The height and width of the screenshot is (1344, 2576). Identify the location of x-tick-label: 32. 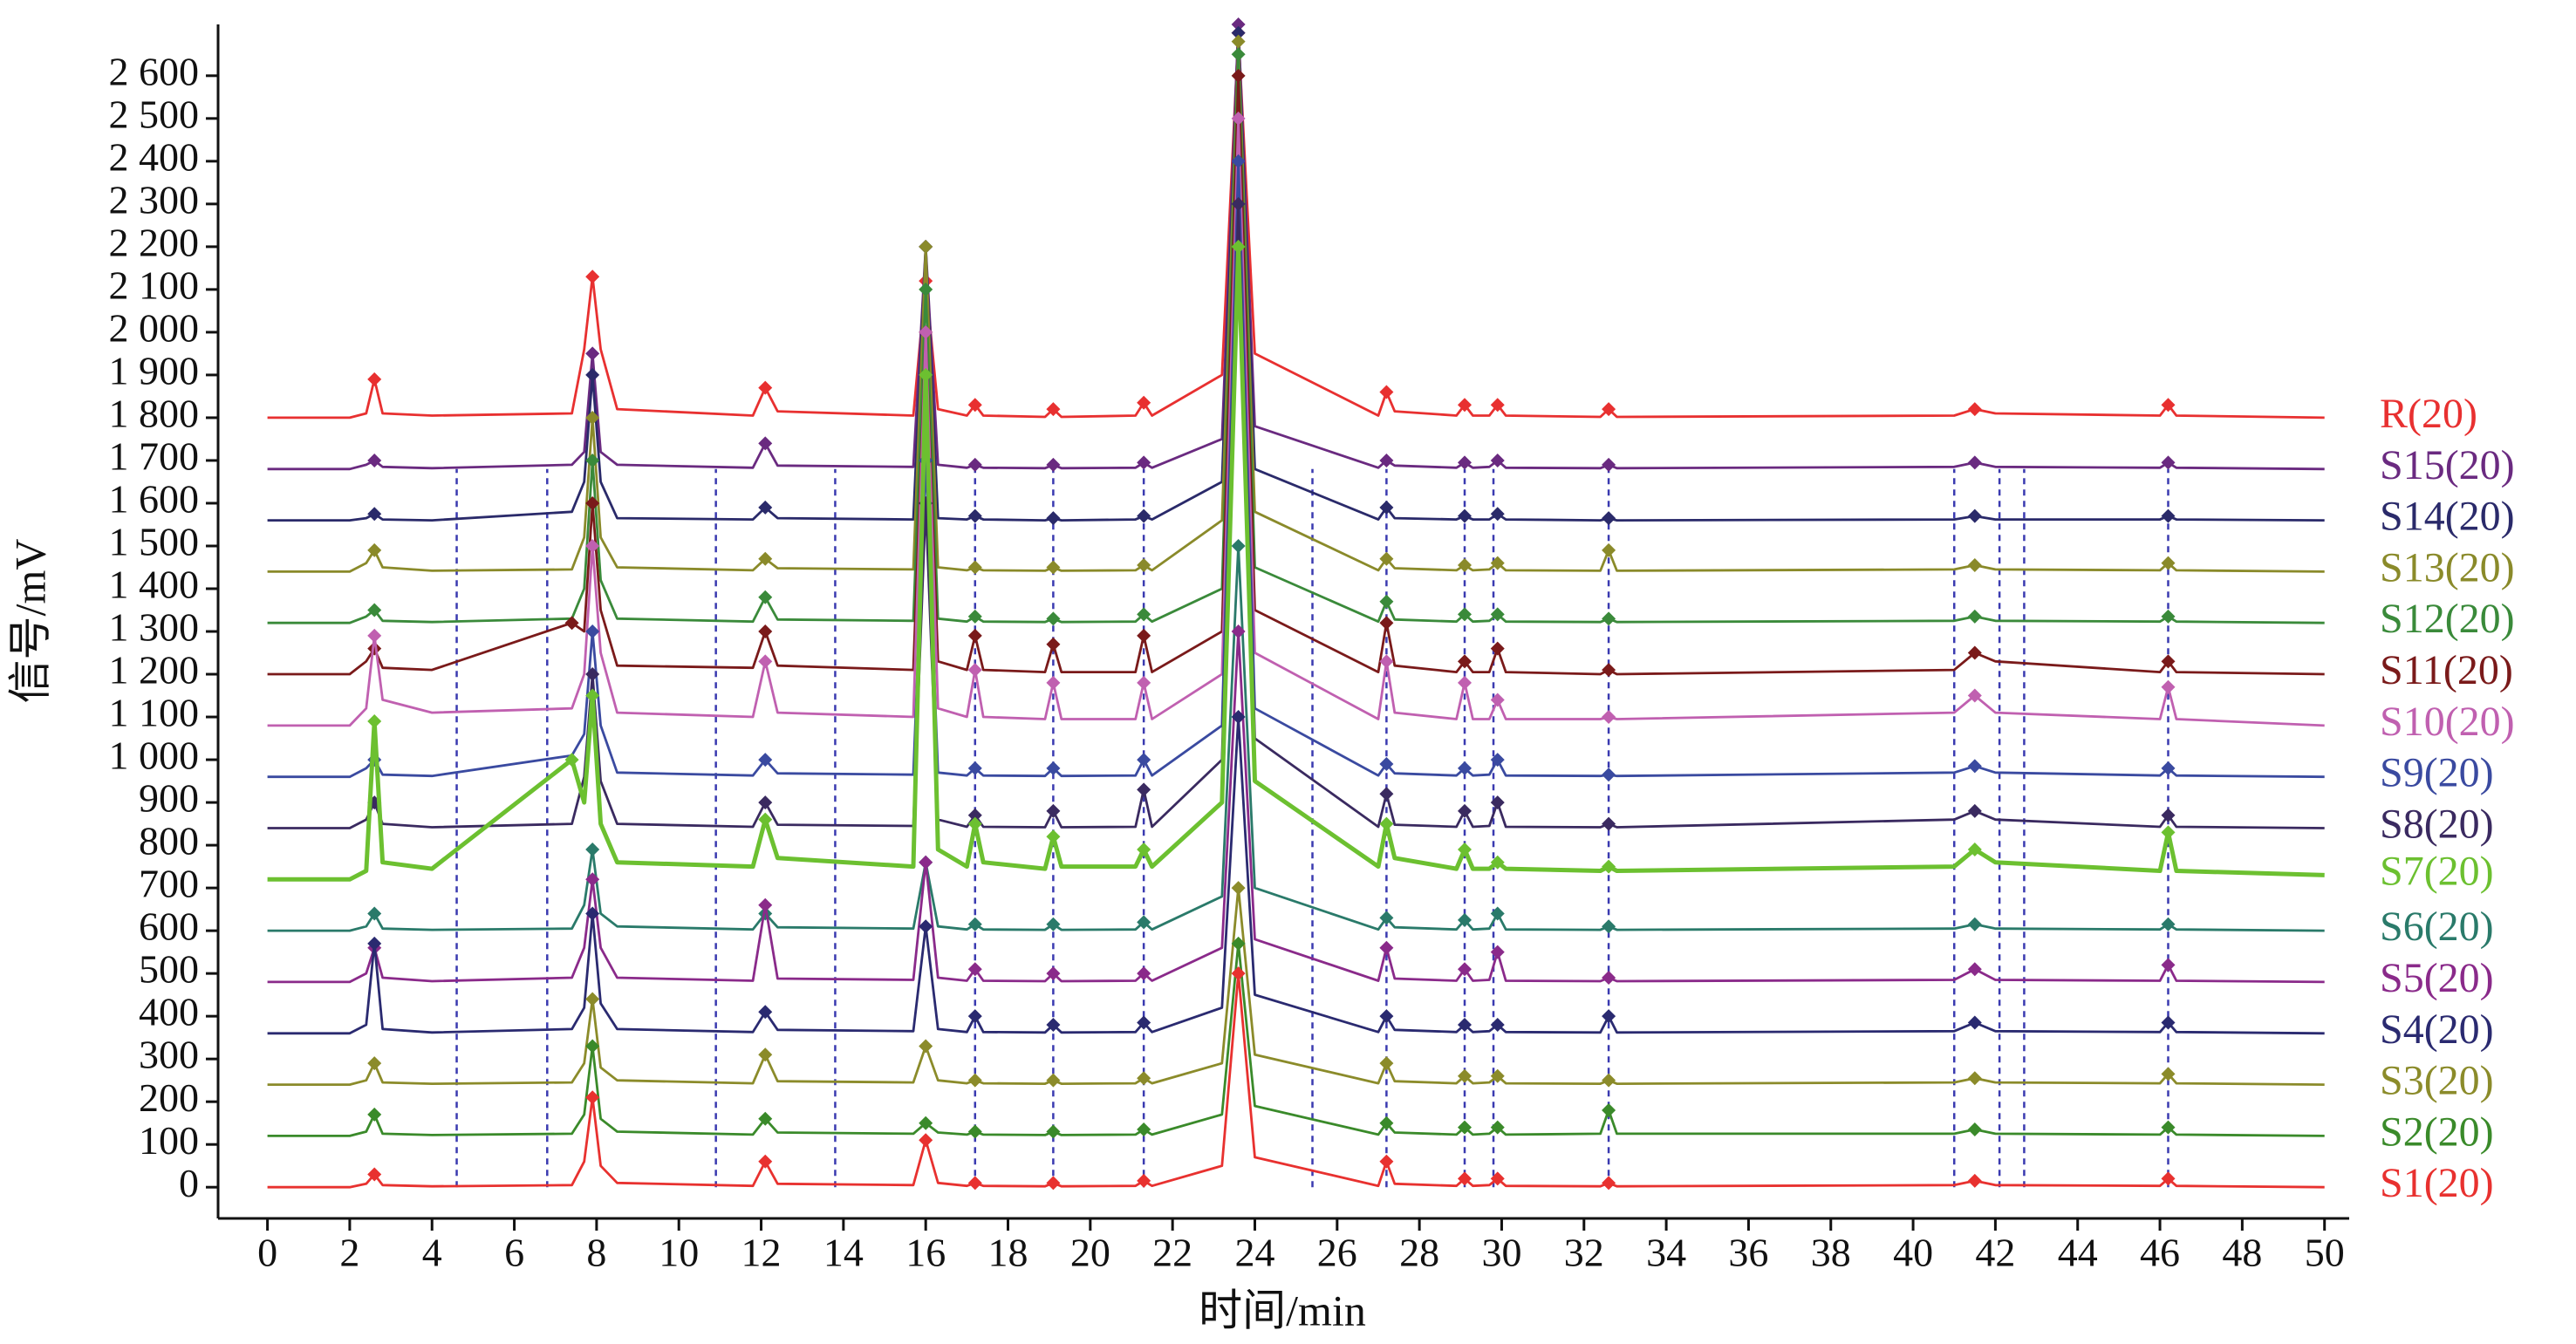
(1584, 1253).